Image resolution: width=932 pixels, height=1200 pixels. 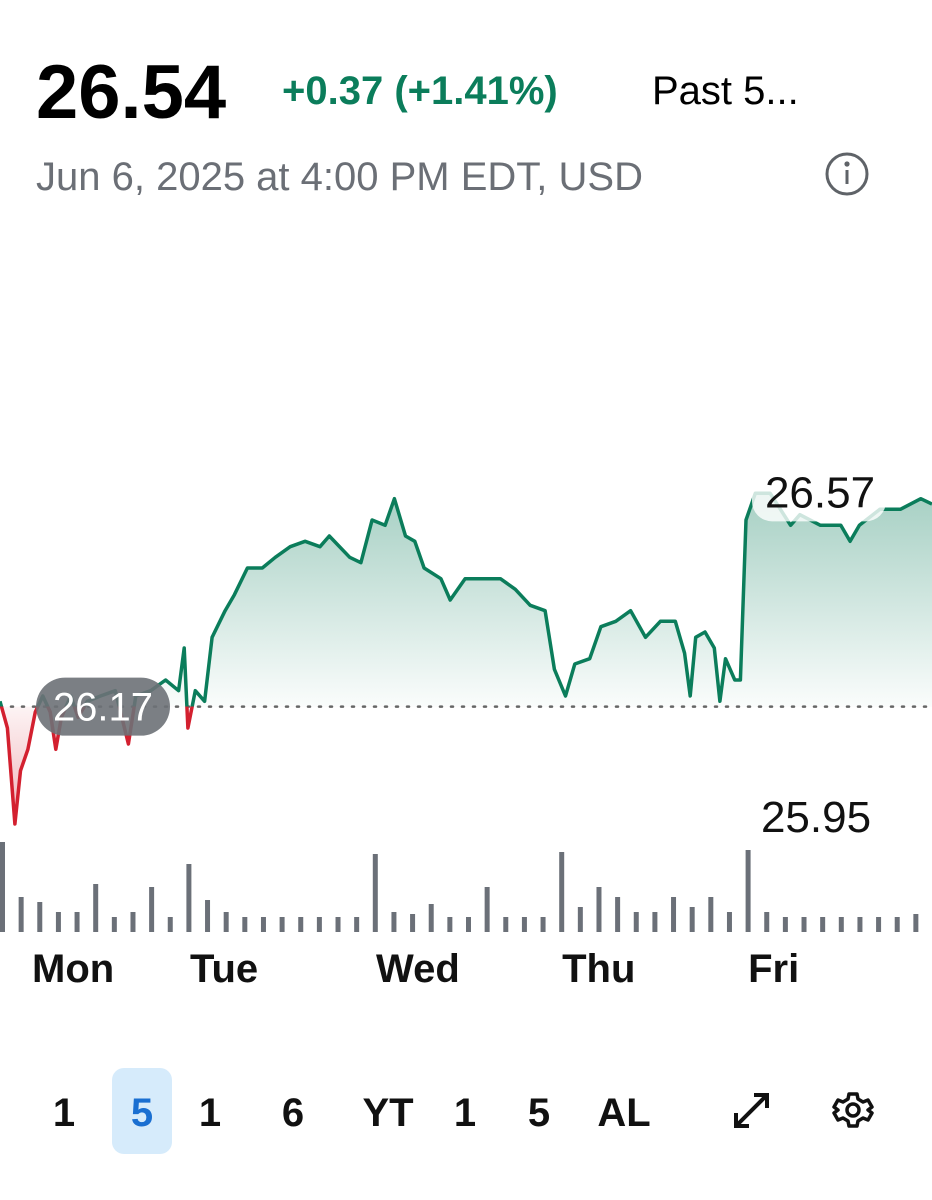 What do you see at coordinates (420, 91) in the screenshot?
I see `change: +0.37 (+1.41%)` at bounding box center [420, 91].